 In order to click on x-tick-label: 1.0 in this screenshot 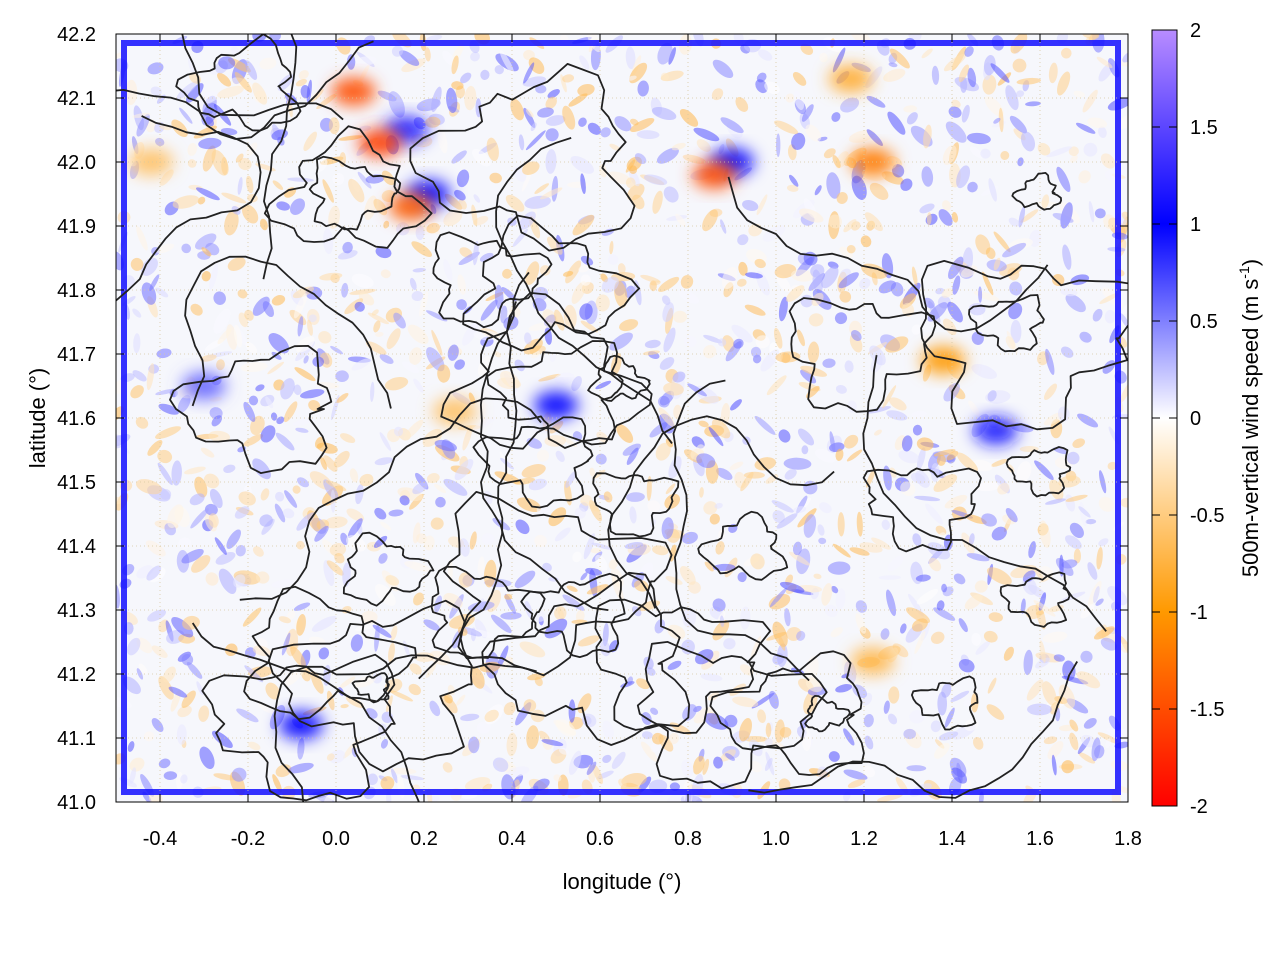, I will do `click(776, 839)`.